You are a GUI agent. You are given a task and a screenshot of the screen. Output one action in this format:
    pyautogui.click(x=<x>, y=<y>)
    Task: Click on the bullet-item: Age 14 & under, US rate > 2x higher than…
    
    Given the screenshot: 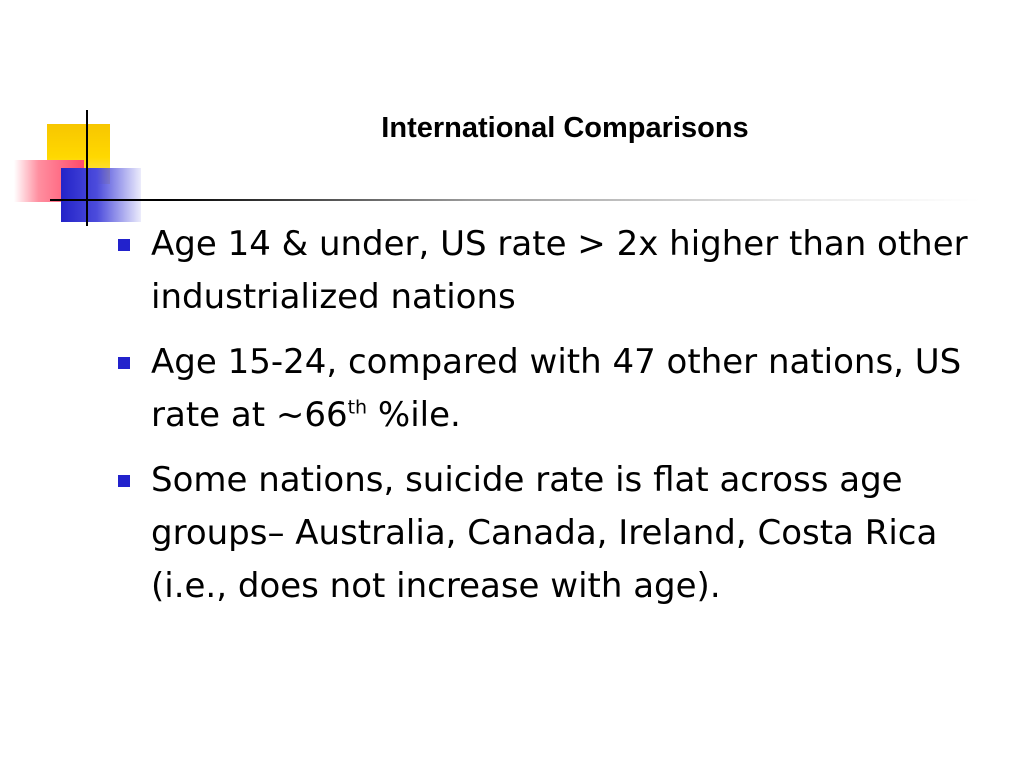 What is the action you would take?
    pyautogui.click(x=552, y=271)
    